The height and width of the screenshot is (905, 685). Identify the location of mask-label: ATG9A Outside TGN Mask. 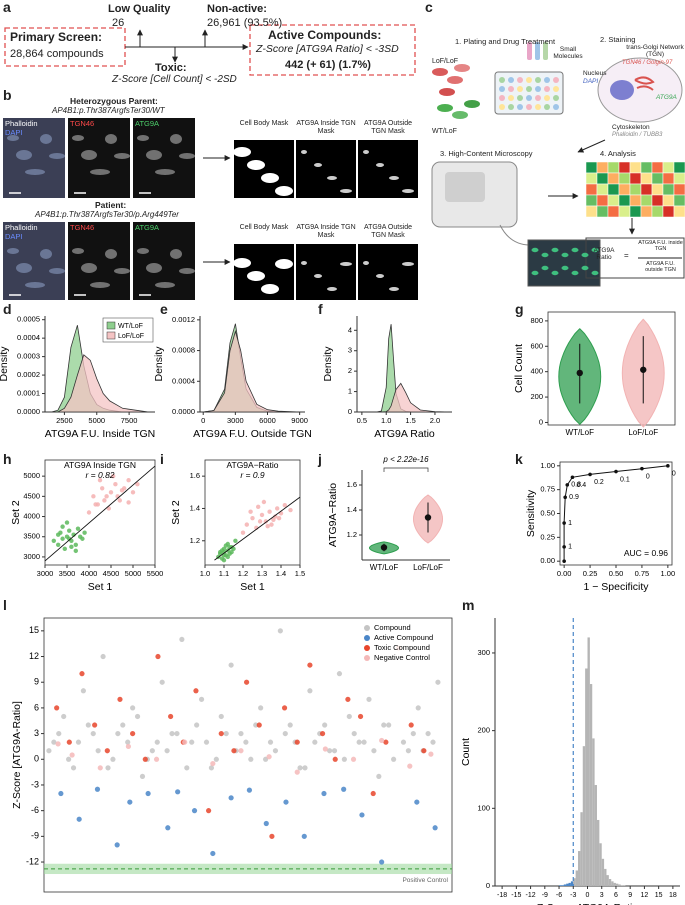
(388, 231).